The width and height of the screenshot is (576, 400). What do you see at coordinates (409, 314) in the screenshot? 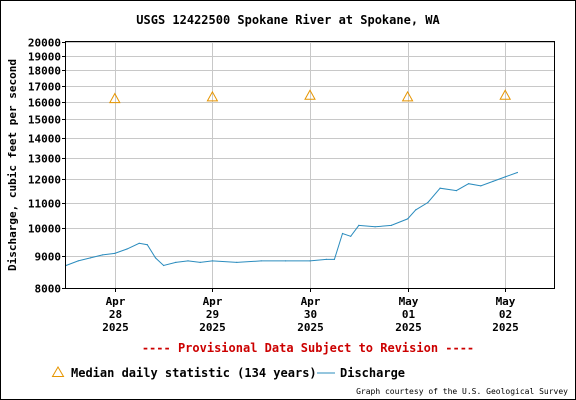
I see `x-tick-label: 01` at bounding box center [409, 314].